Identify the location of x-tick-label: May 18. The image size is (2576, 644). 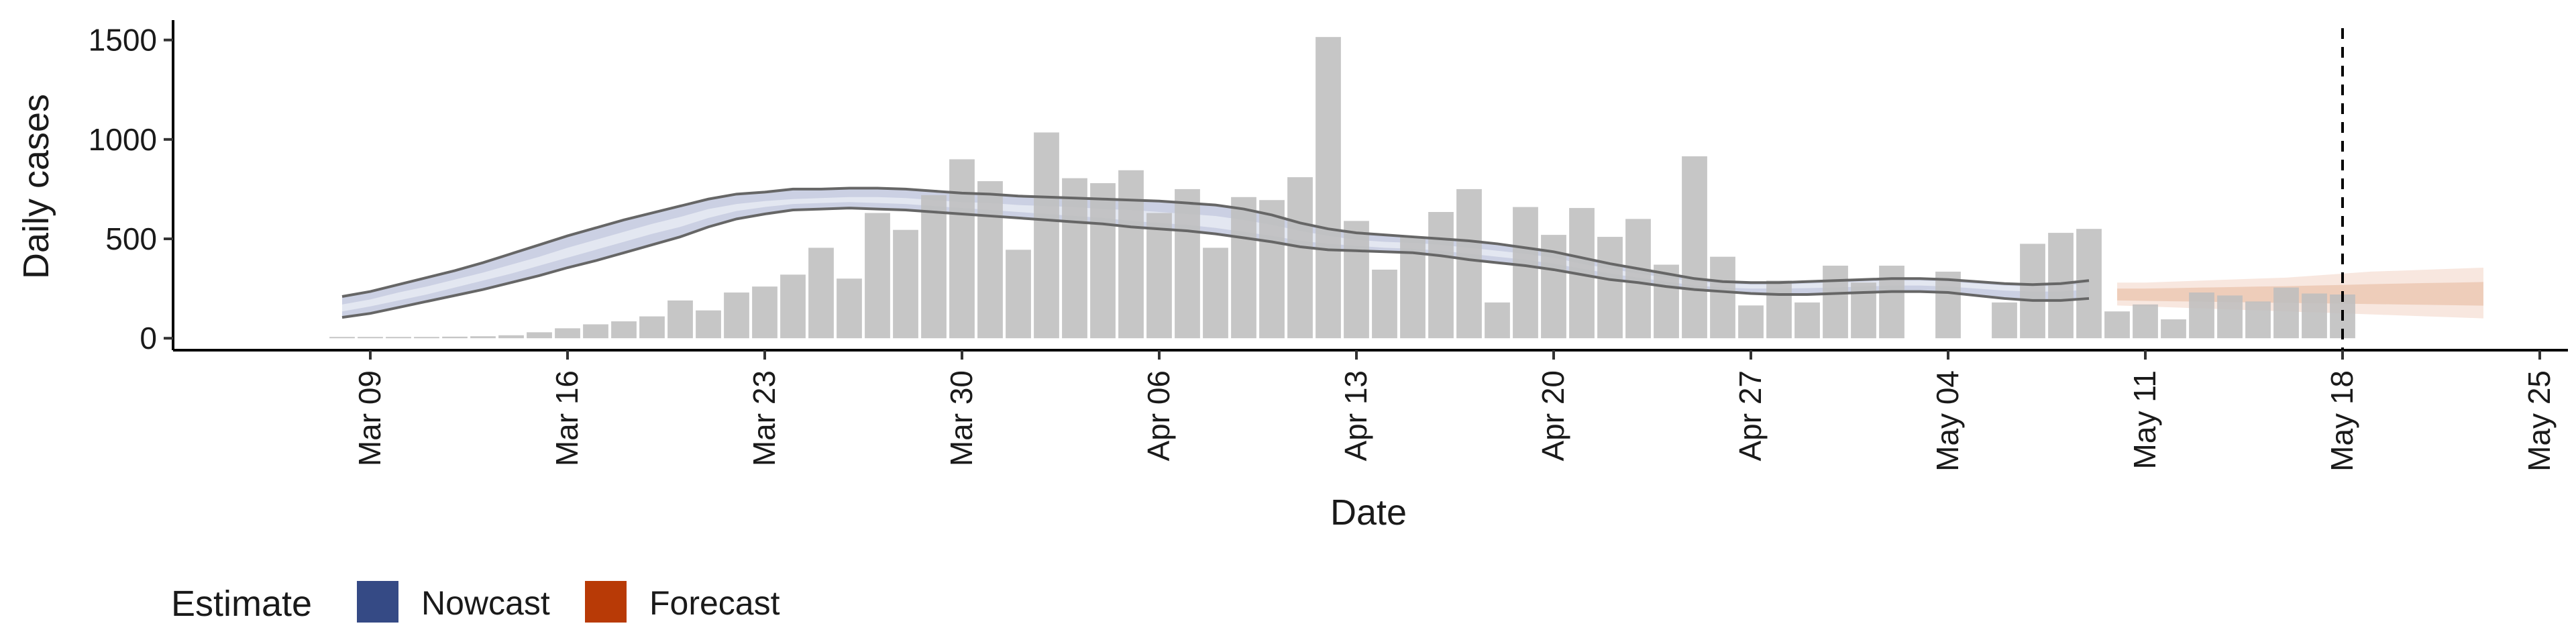
(2341, 421).